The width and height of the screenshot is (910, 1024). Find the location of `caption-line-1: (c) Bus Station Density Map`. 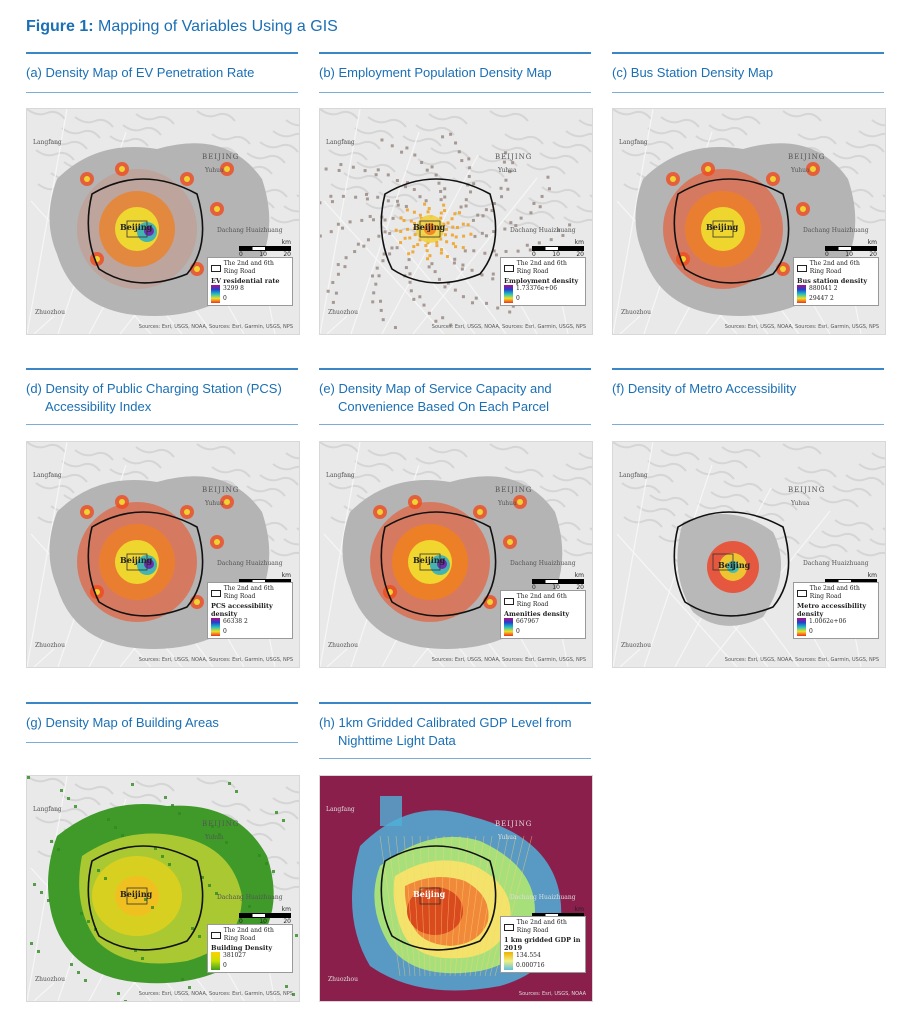

caption-line-1: (c) Bus Station Density Map is located at coordinates (693, 72).